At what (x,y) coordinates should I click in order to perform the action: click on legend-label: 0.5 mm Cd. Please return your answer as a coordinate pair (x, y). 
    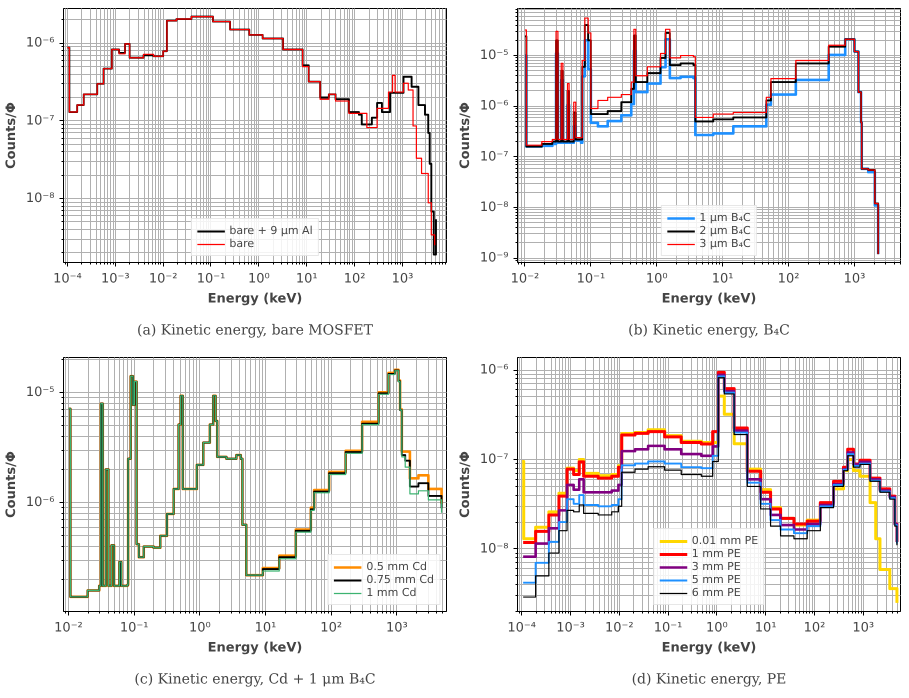
    Looking at the image, I should click on (396, 566).